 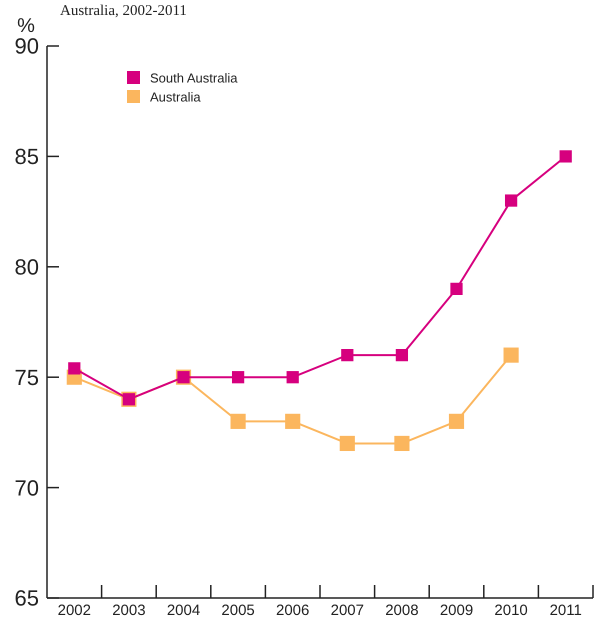 What do you see at coordinates (123, 11) in the screenshot?
I see `chart-title: Australia, 2002-2011` at bounding box center [123, 11].